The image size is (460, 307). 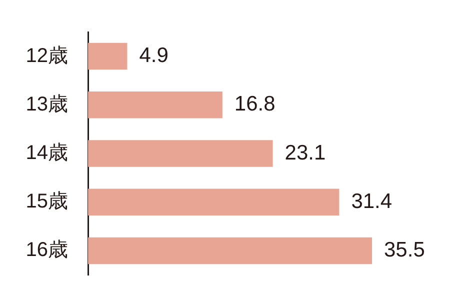 What do you see at coordinates (47, 153) in the screenshot?
I see `y-tick-label: 14歳` at bounding box center [47, 153].